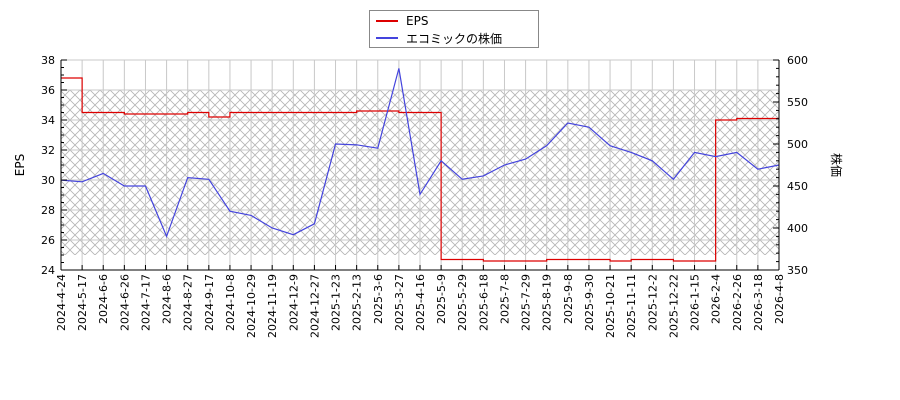 This screenshot has height=400, width=900. Describe the element at coordinates (336, 302) in the screenshot. I see `svg-text: 2025-1-23` at that location.